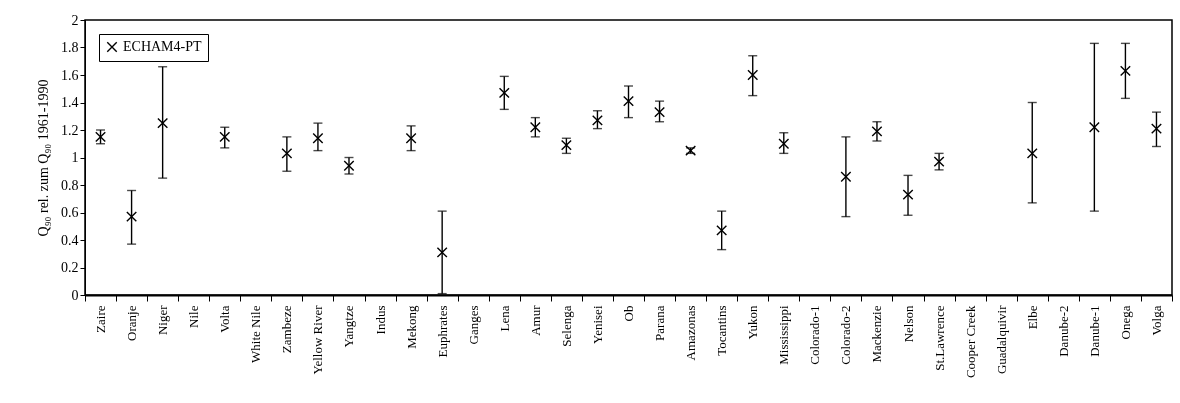  I want to click on x-tick-label: Mackenzie, so click(877, 334).